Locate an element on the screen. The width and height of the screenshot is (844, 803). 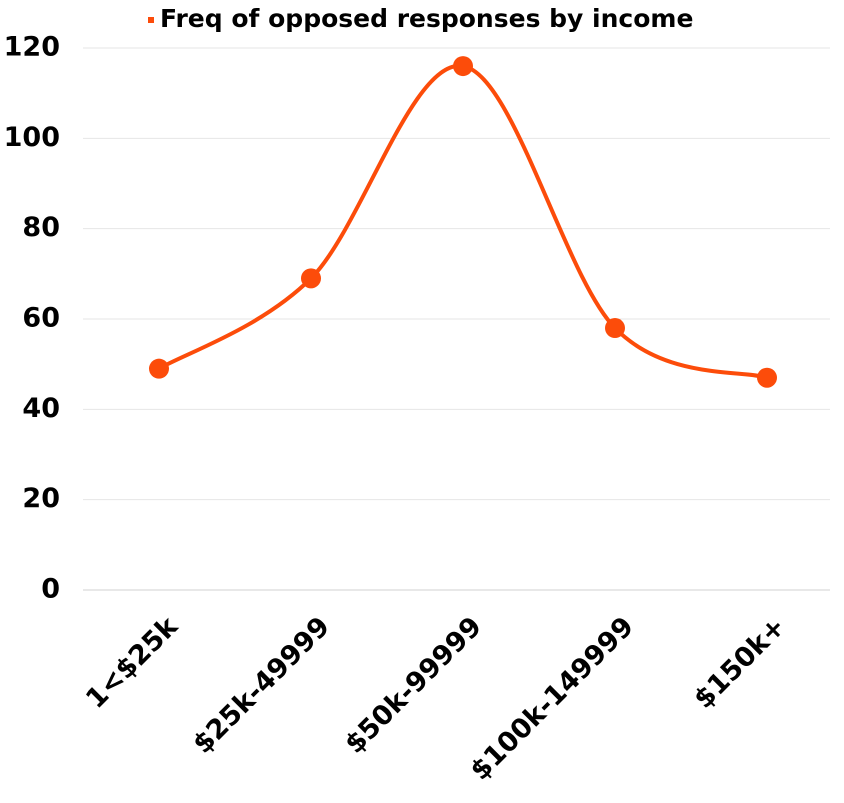
x-tick-label: $50k-99999 is located at coordinates (413, 685).